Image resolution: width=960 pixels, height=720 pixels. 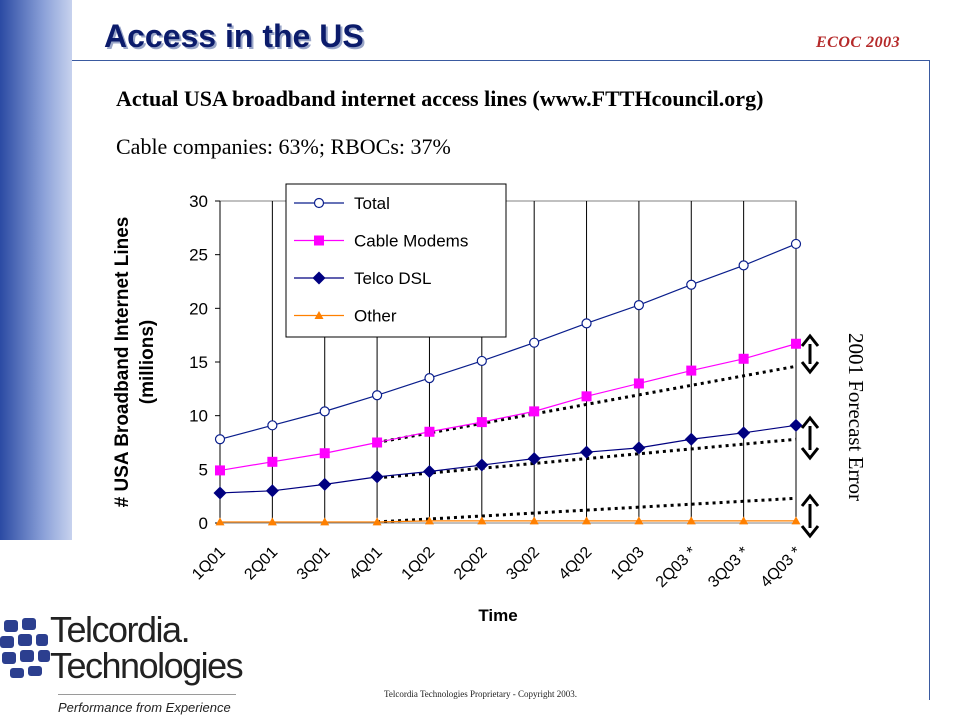 I want to click on frame-top-rule, so click(x=501, y=60).